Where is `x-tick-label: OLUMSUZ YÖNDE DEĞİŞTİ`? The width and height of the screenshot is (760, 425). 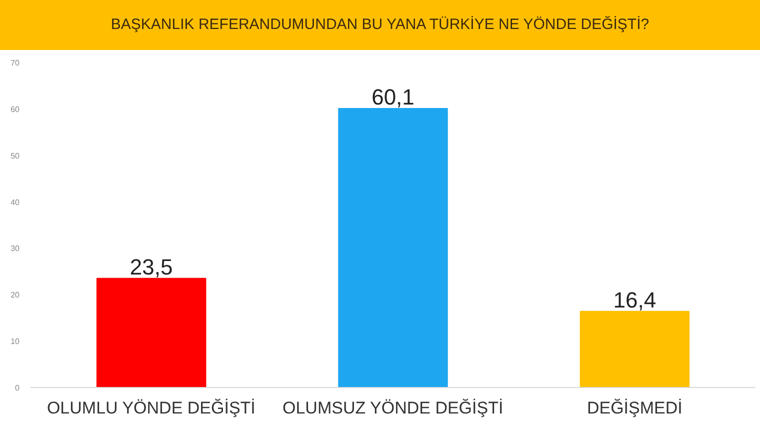
x-tick-label: OLUMSUZ YÖNDE DEĞİŞTİ is located at coordinates (393, 408).